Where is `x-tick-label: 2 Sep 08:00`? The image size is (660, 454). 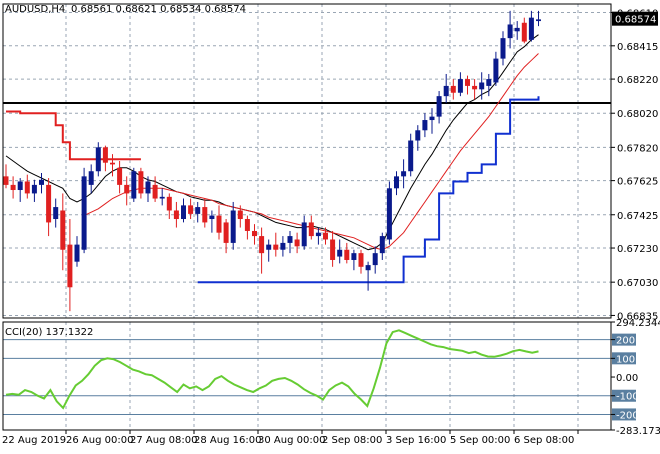
x-tick-label: 2 Sep 08:00 is located at coordinates (352, 440).